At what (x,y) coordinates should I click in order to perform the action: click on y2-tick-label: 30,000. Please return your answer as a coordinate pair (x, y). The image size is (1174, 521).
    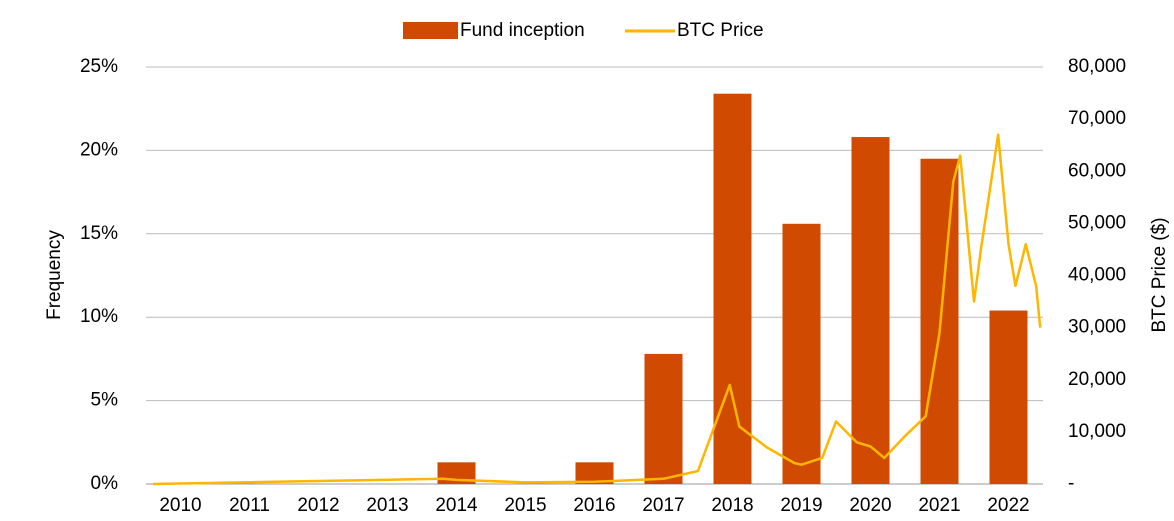
    Looking at the image, I should click on (1097, 327).